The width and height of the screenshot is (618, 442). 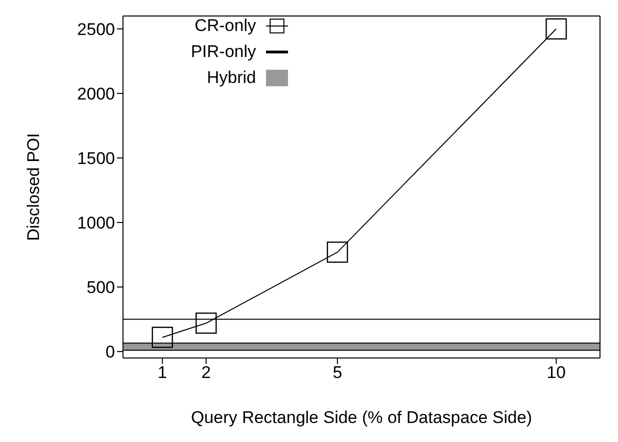 I want to click on legend-label: CR-only, so click(x=225, y=26).